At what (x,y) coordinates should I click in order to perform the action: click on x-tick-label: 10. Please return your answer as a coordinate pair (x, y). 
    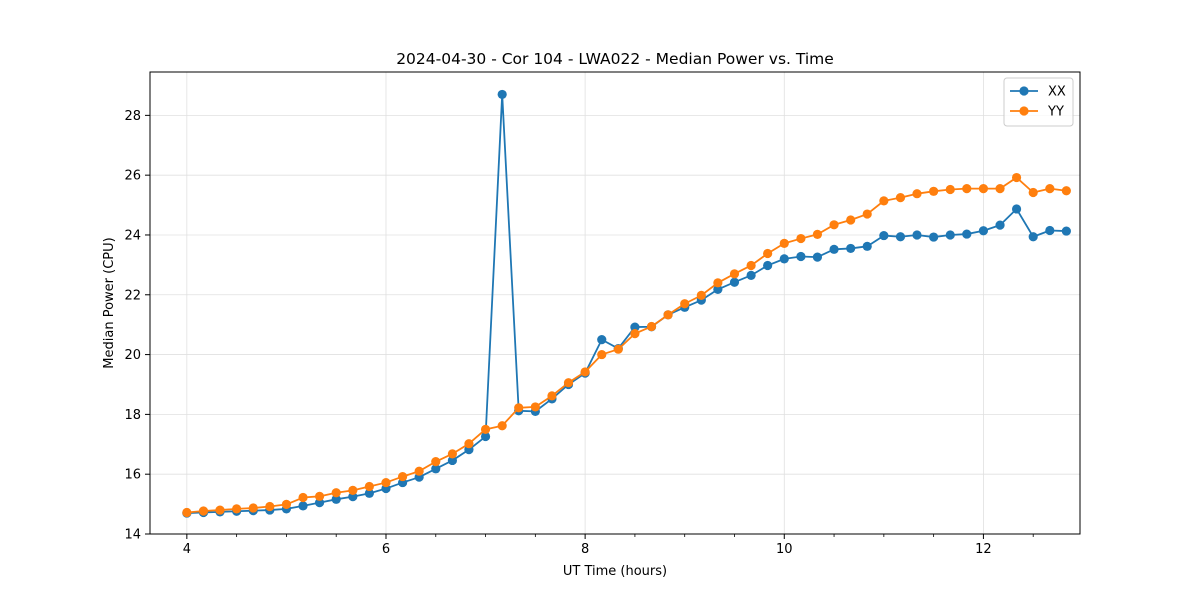
    Looking at the image, I should click on (784, 549).